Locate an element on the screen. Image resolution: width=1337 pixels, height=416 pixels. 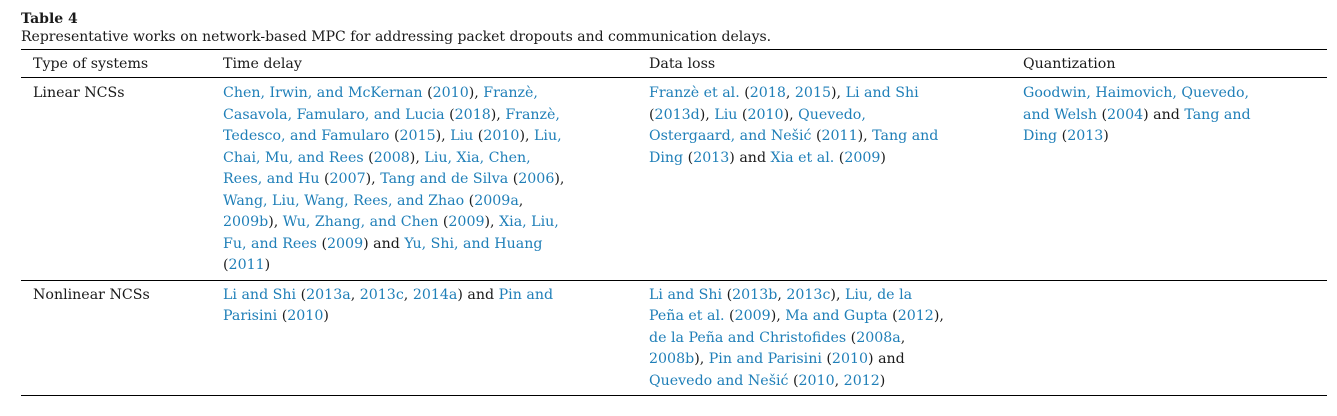
citation-link: Xia, Liu, Fu, and Rees is located at coordinates (391, 233).